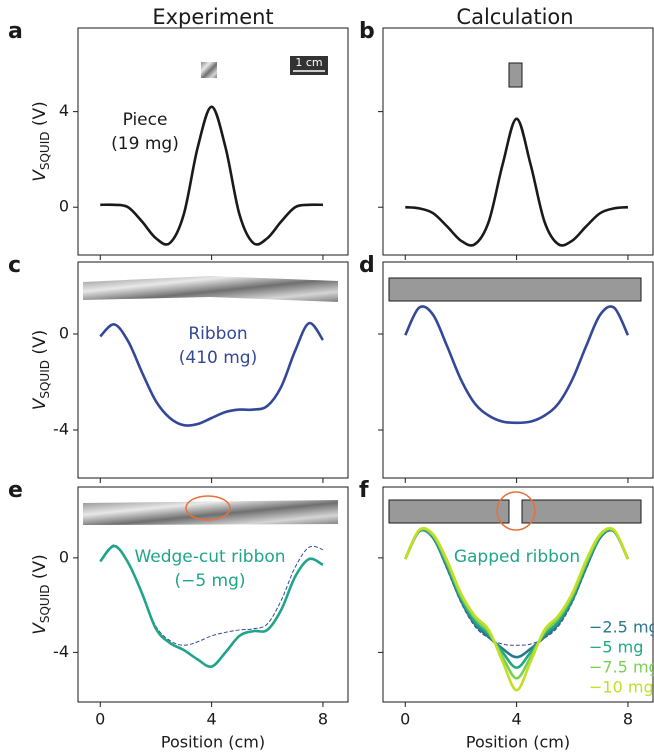 Image resolution: width=654 pixels, height=754 pixels. Describe the element at coordinates (64, 110) in the screenshot. I see `y-tick-label: 4` at that location.